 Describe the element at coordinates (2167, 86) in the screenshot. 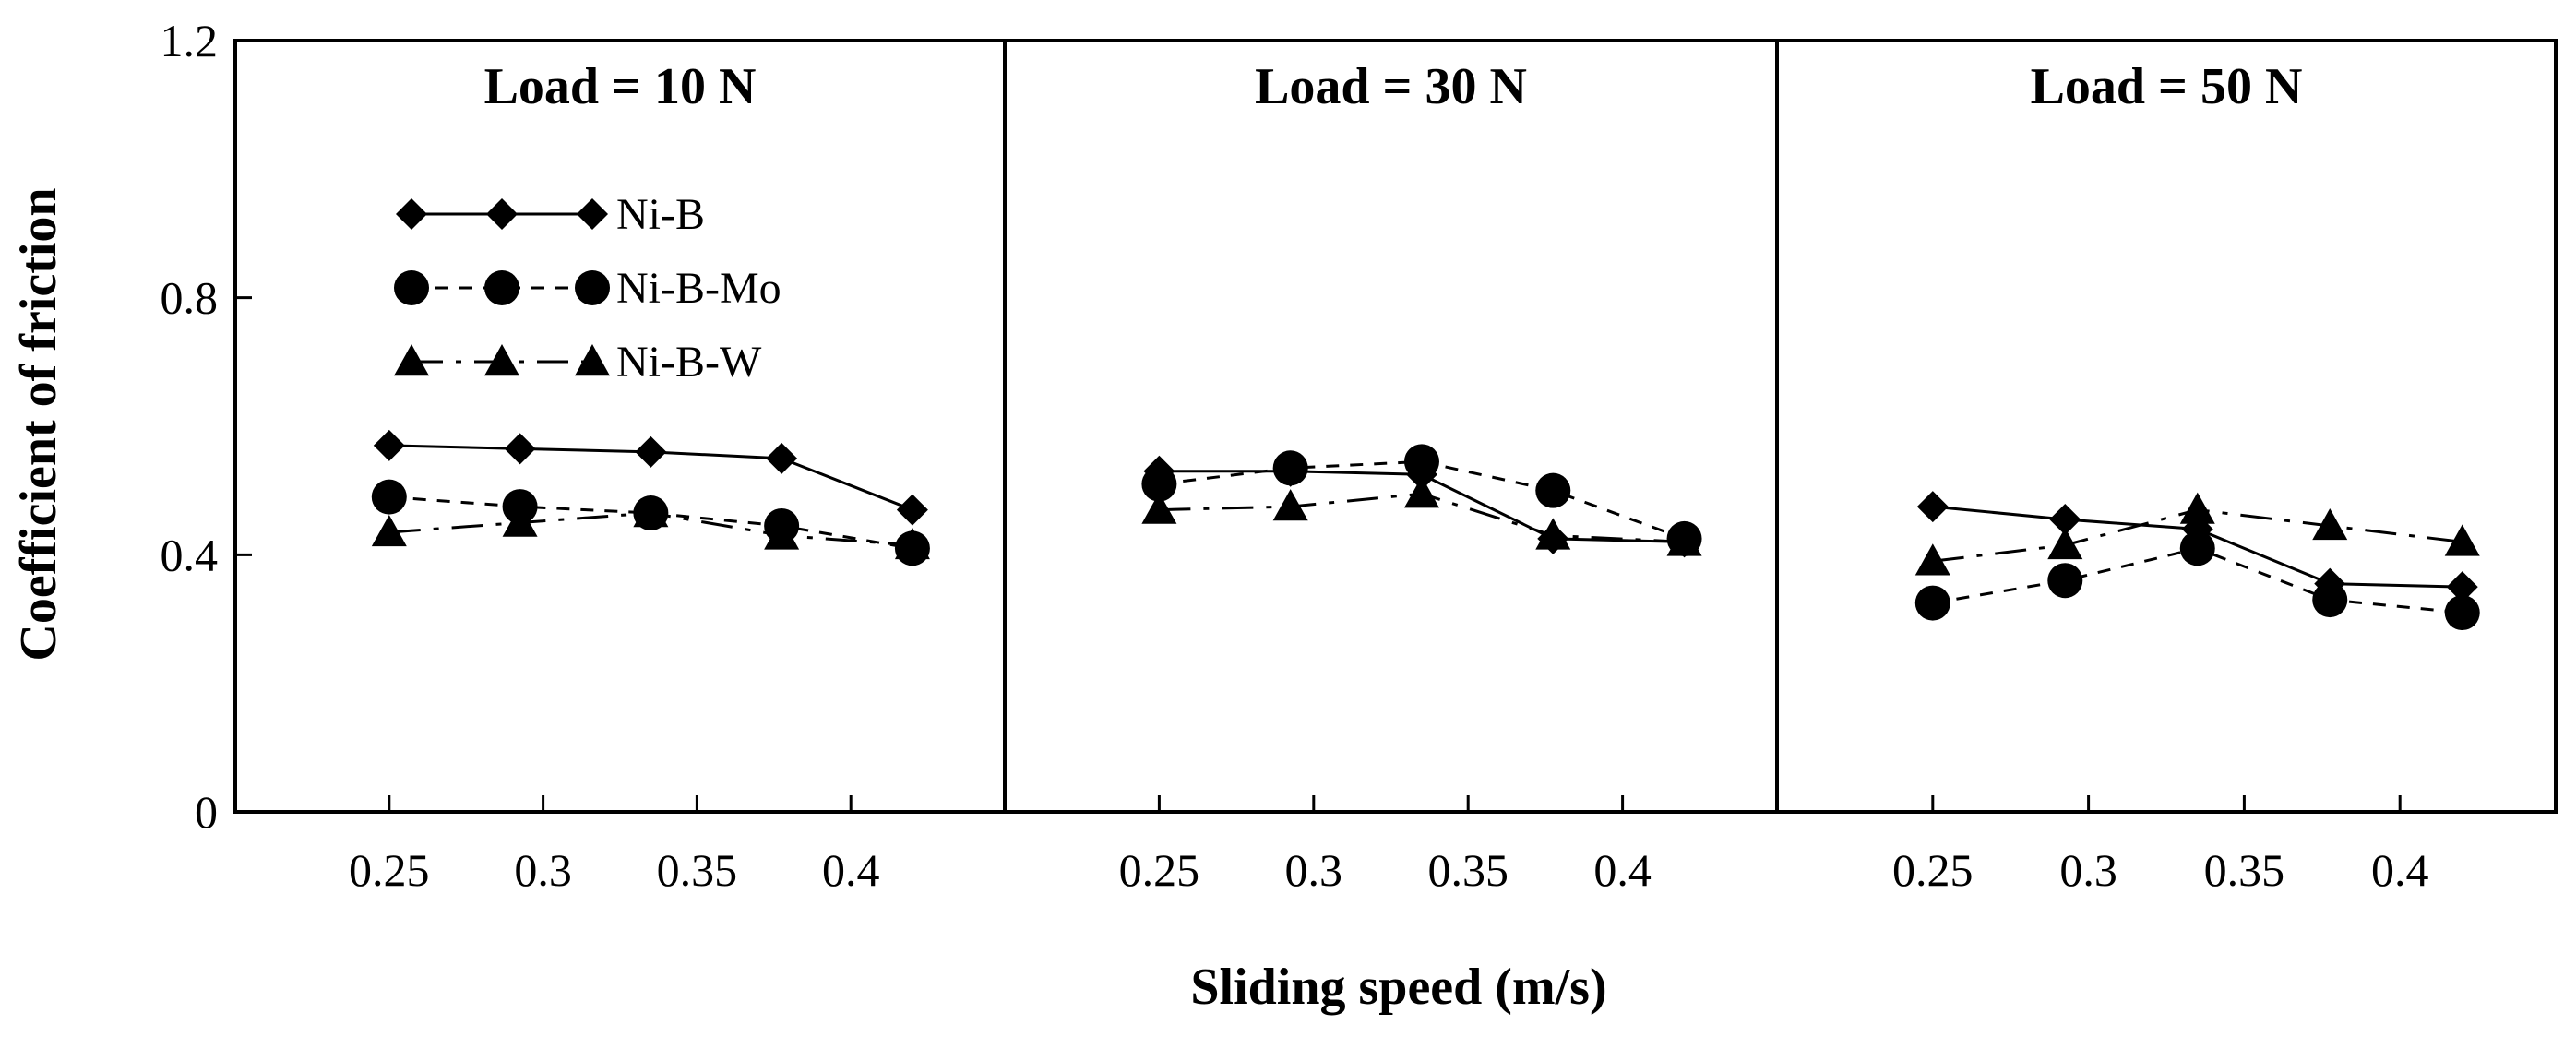

I see `panel-title-3: Load = 50 N` at that location.